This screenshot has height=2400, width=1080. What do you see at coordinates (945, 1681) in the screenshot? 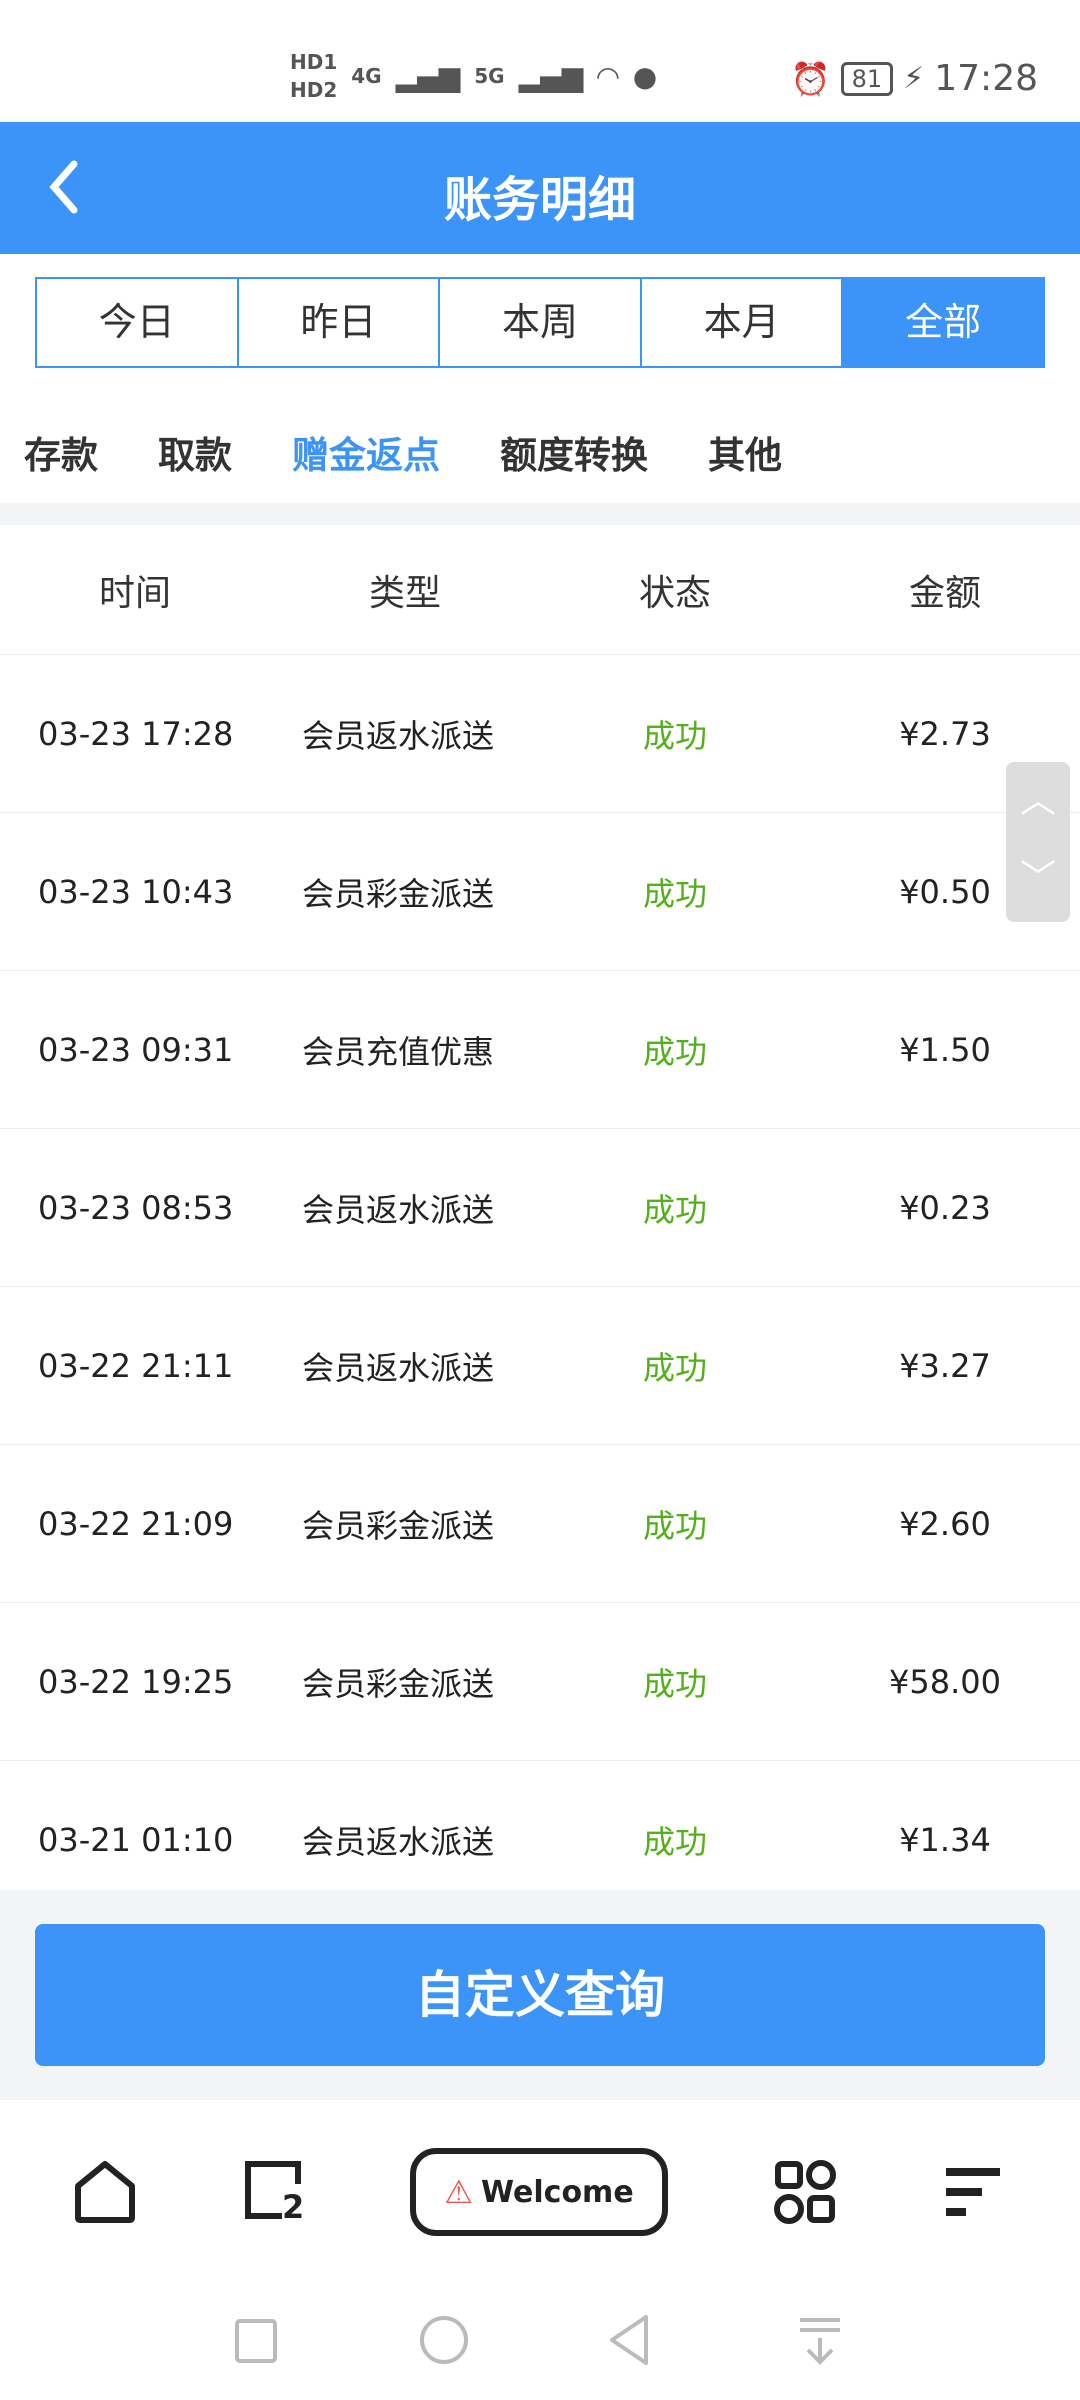
I see `cell-amount: ¥58.00` at bounding box center [945, 1681].